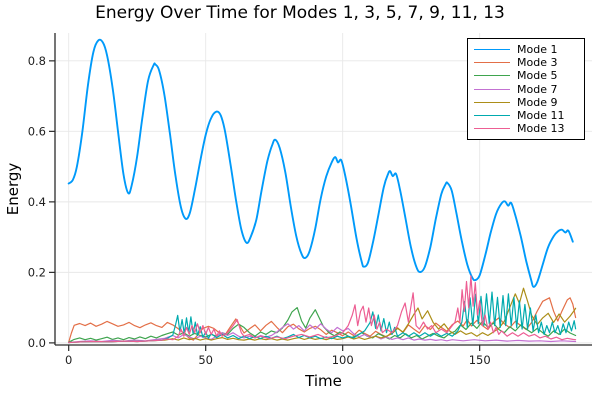 Image resolution: width=600 pixels, height=400 pixels. What do you see at coordinates (68, 360) in the screenshot?
I see `x-tick-label: 0` at bounding box center [68, 360].